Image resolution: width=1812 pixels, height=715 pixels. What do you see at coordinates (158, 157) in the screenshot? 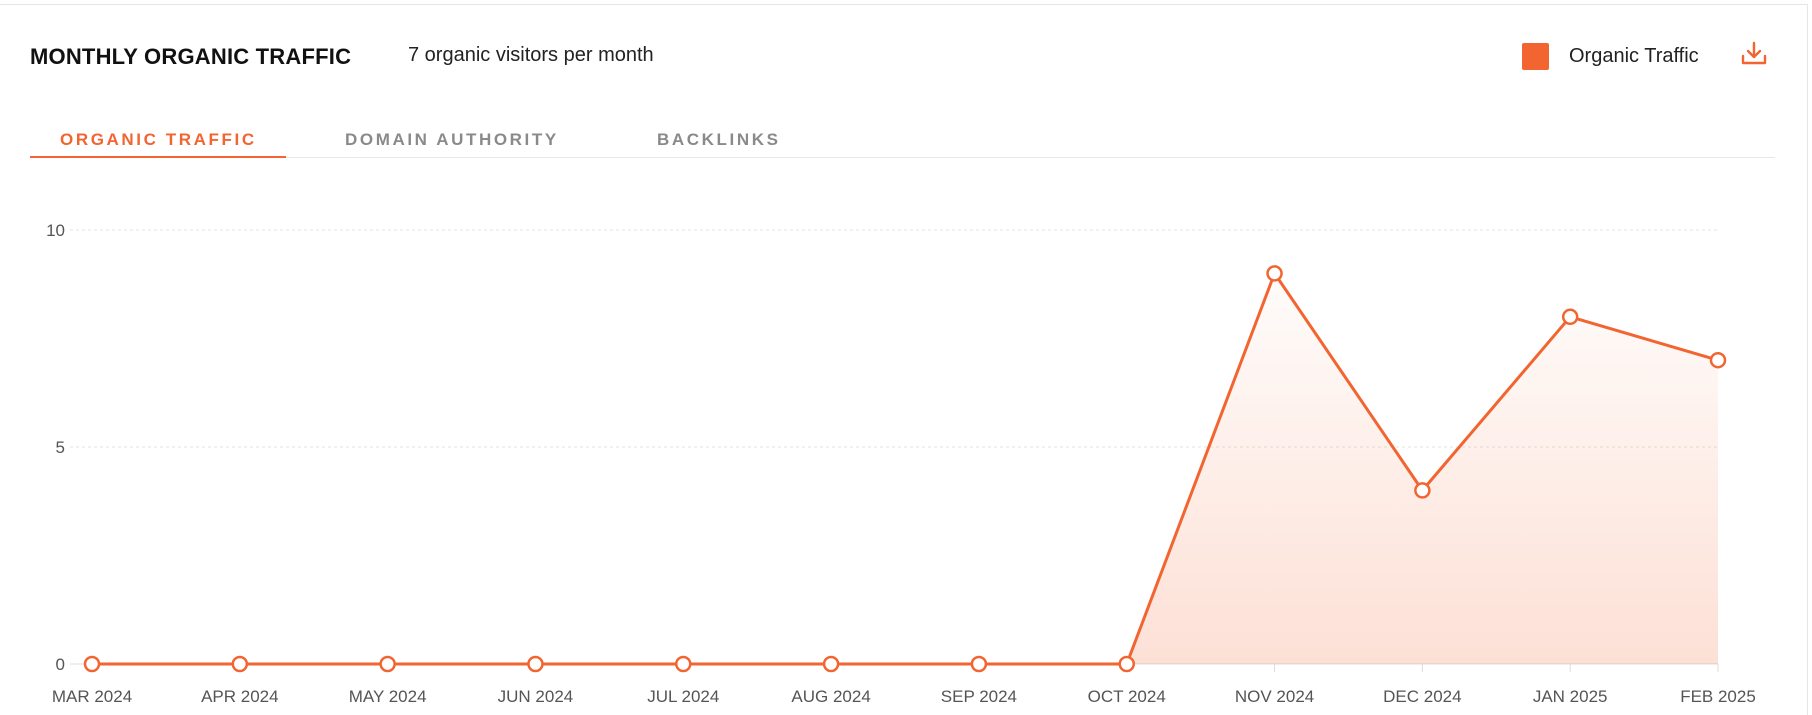
I see `active-tab-indicator` at bounding box center [158, 157].